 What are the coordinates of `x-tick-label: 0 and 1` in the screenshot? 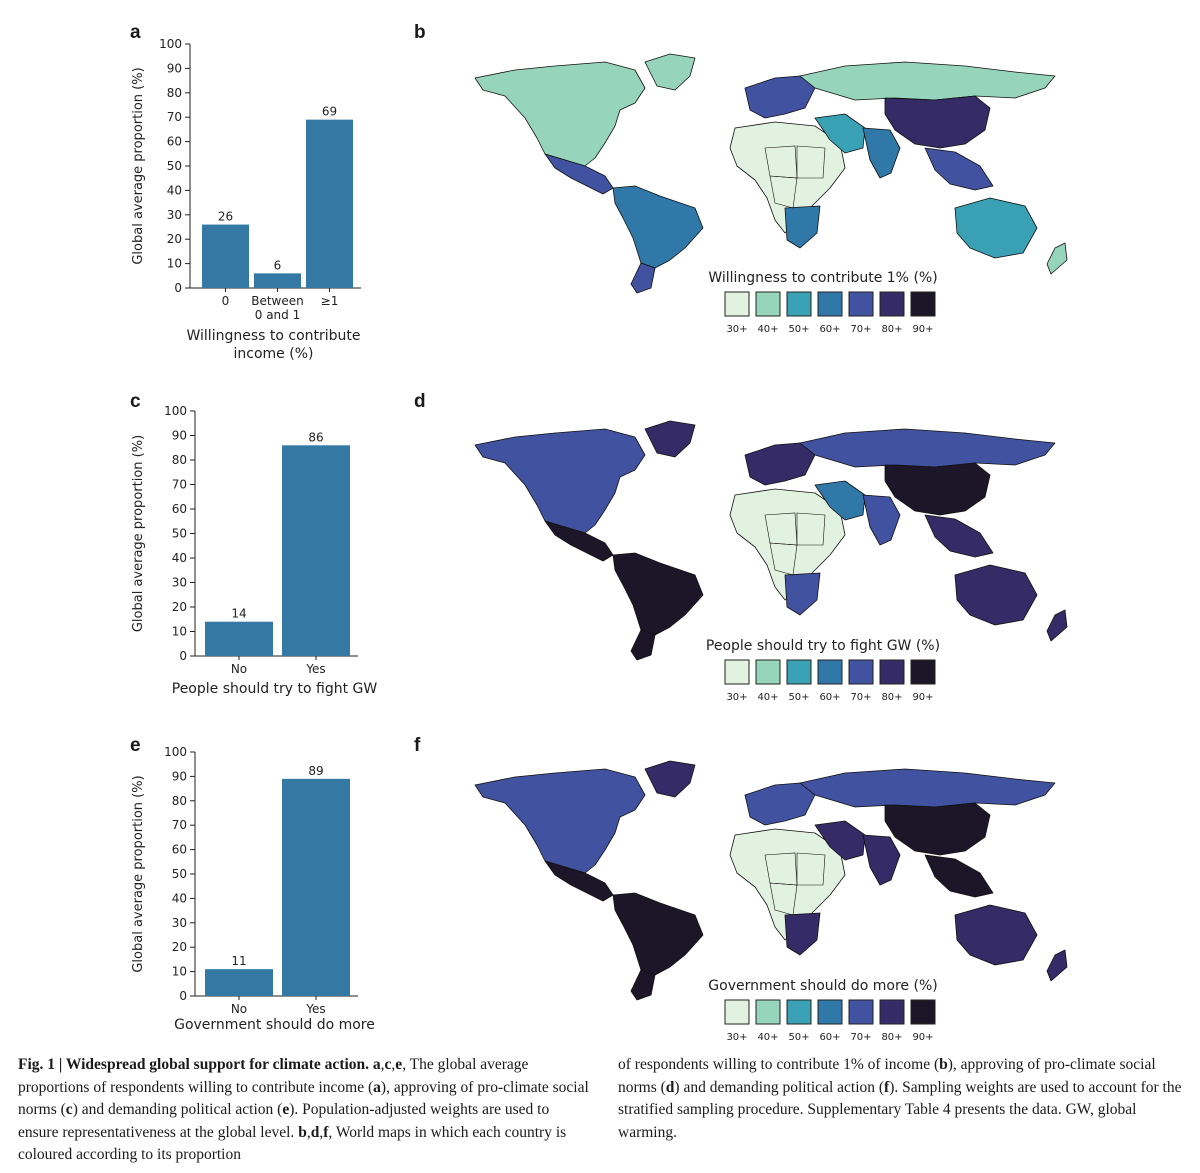 It's located at (277, 315).